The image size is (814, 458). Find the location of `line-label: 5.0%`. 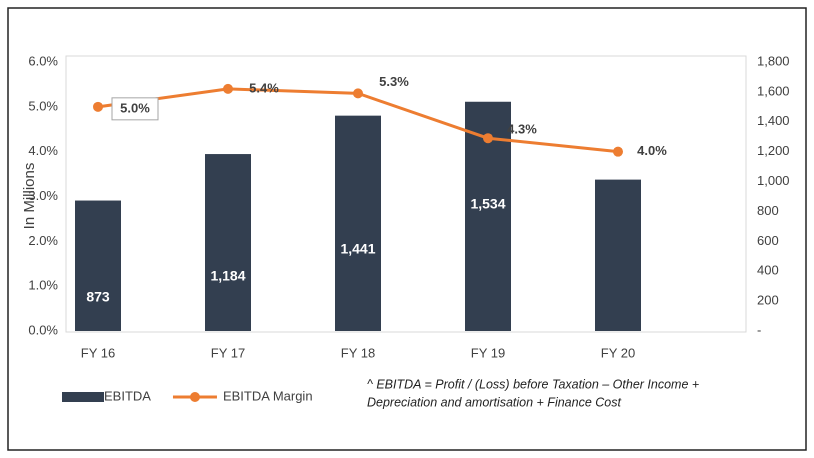

line-label: 5.0% is located at coordinates (135, 107).